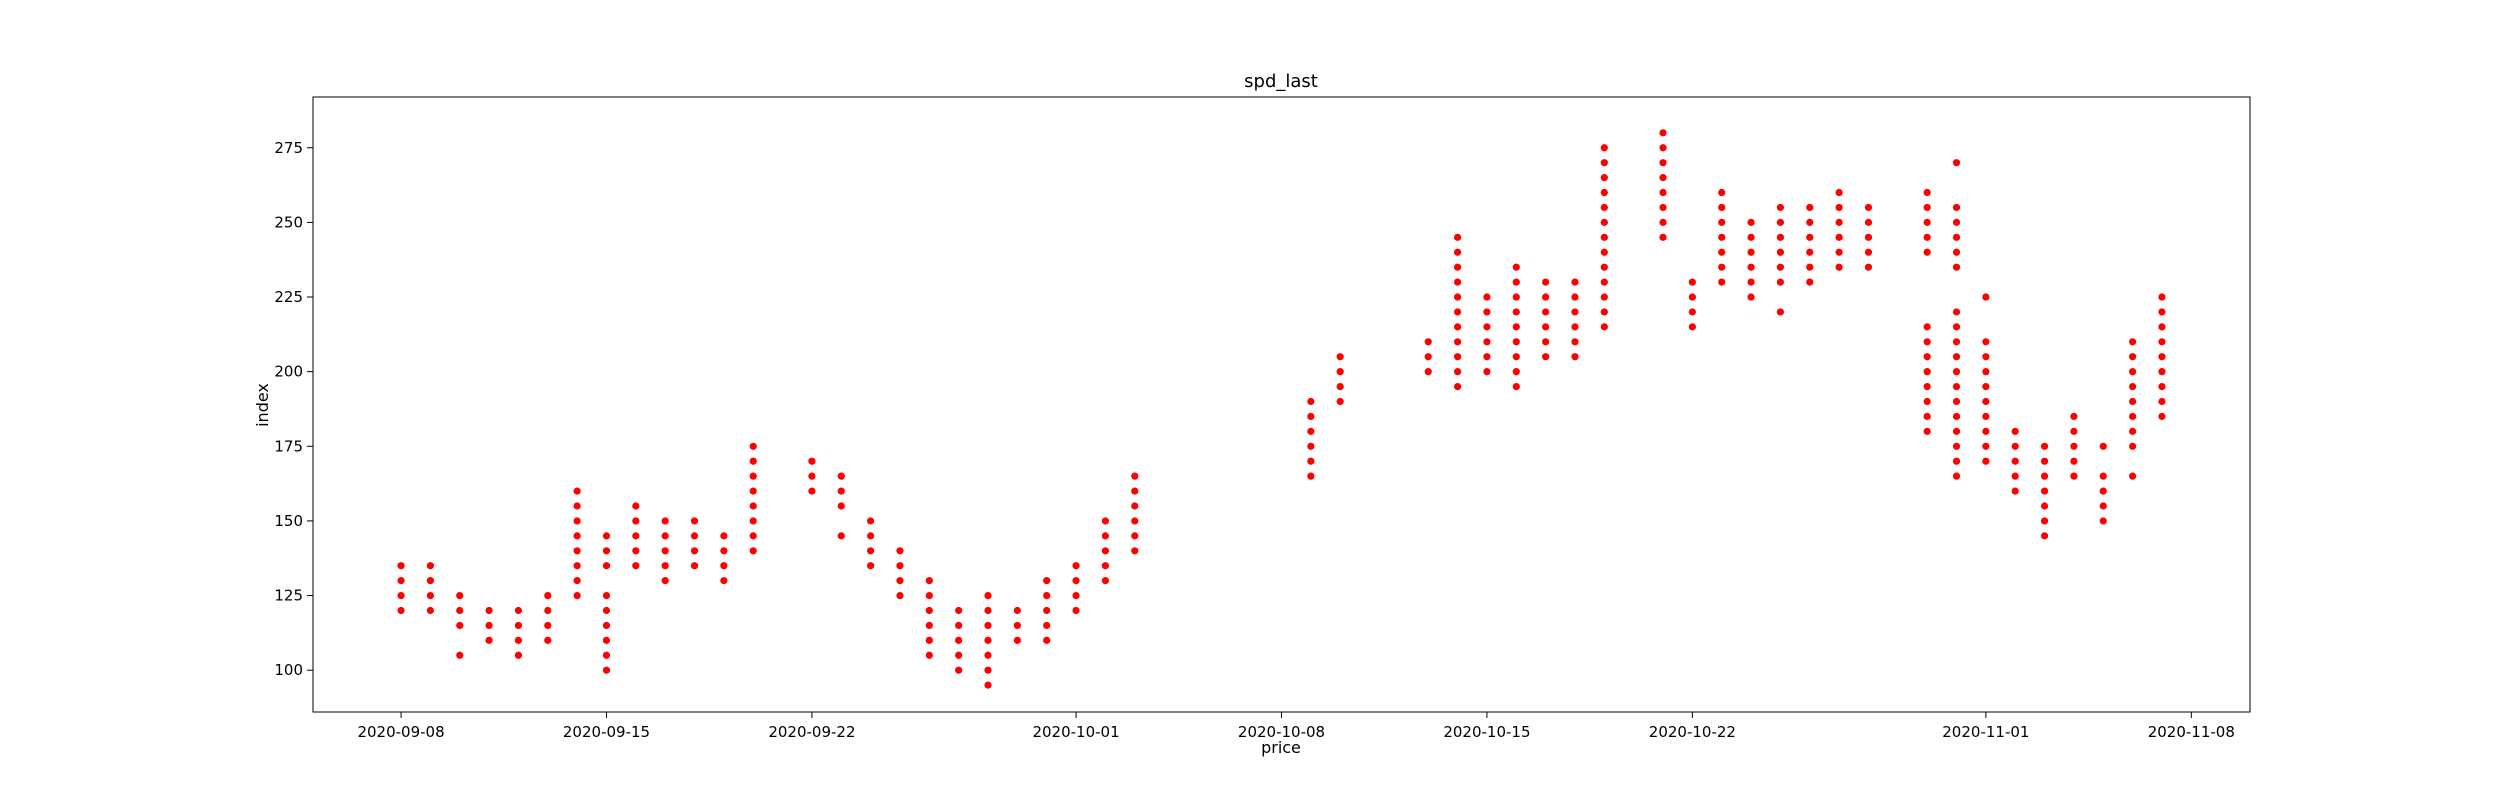 The height and width of the screenshot is (800, 2500). Describe the element at coordinates (288, 297) in the screenshot. I see `y-tick-label: 225` at that location.